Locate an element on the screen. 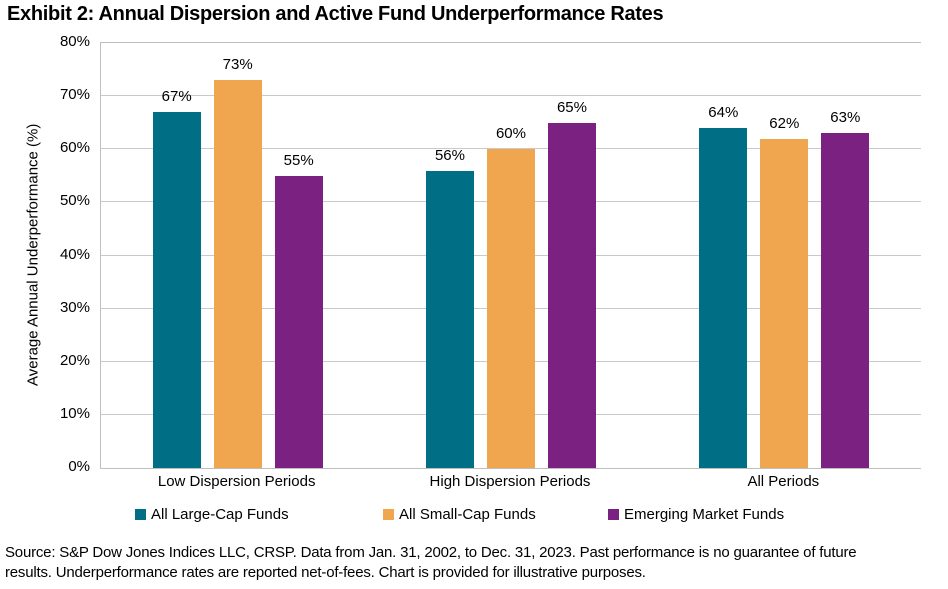 The width and height of the screenshot is (948, 589). bar-value-label: 55% is located at coordinates (298, 160).